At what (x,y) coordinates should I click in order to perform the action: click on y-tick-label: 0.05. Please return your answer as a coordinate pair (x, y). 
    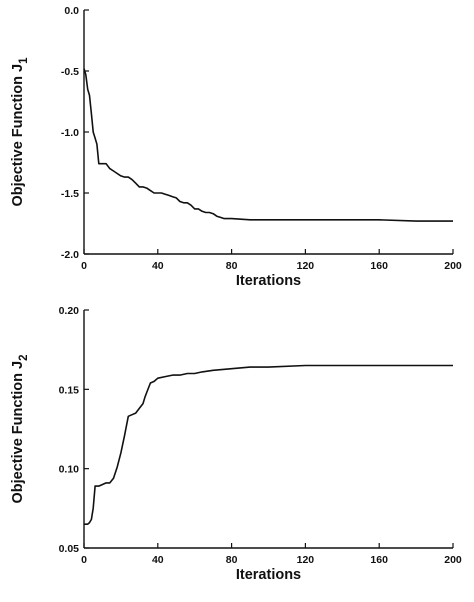
    Looking at the image, I should click on (69, 549).